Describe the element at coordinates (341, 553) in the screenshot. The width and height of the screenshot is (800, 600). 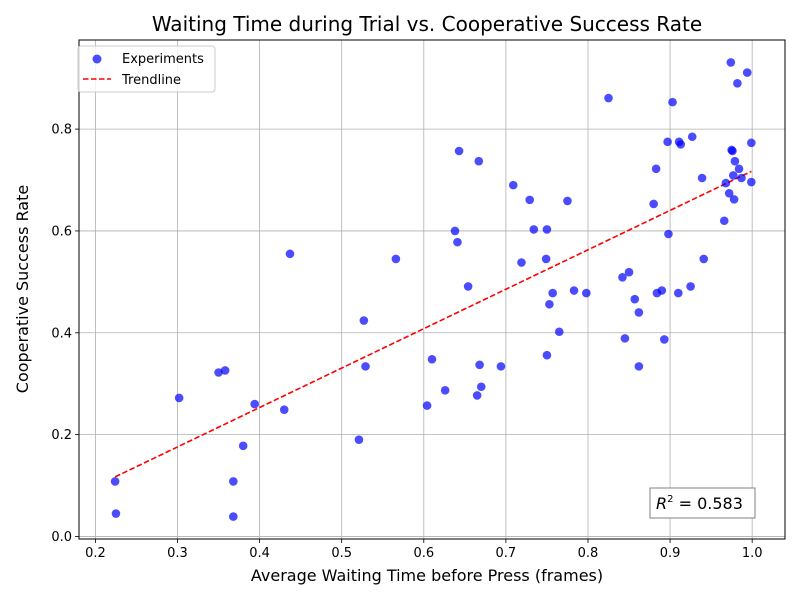
I see `x-tick-label: 0.5` at that location.